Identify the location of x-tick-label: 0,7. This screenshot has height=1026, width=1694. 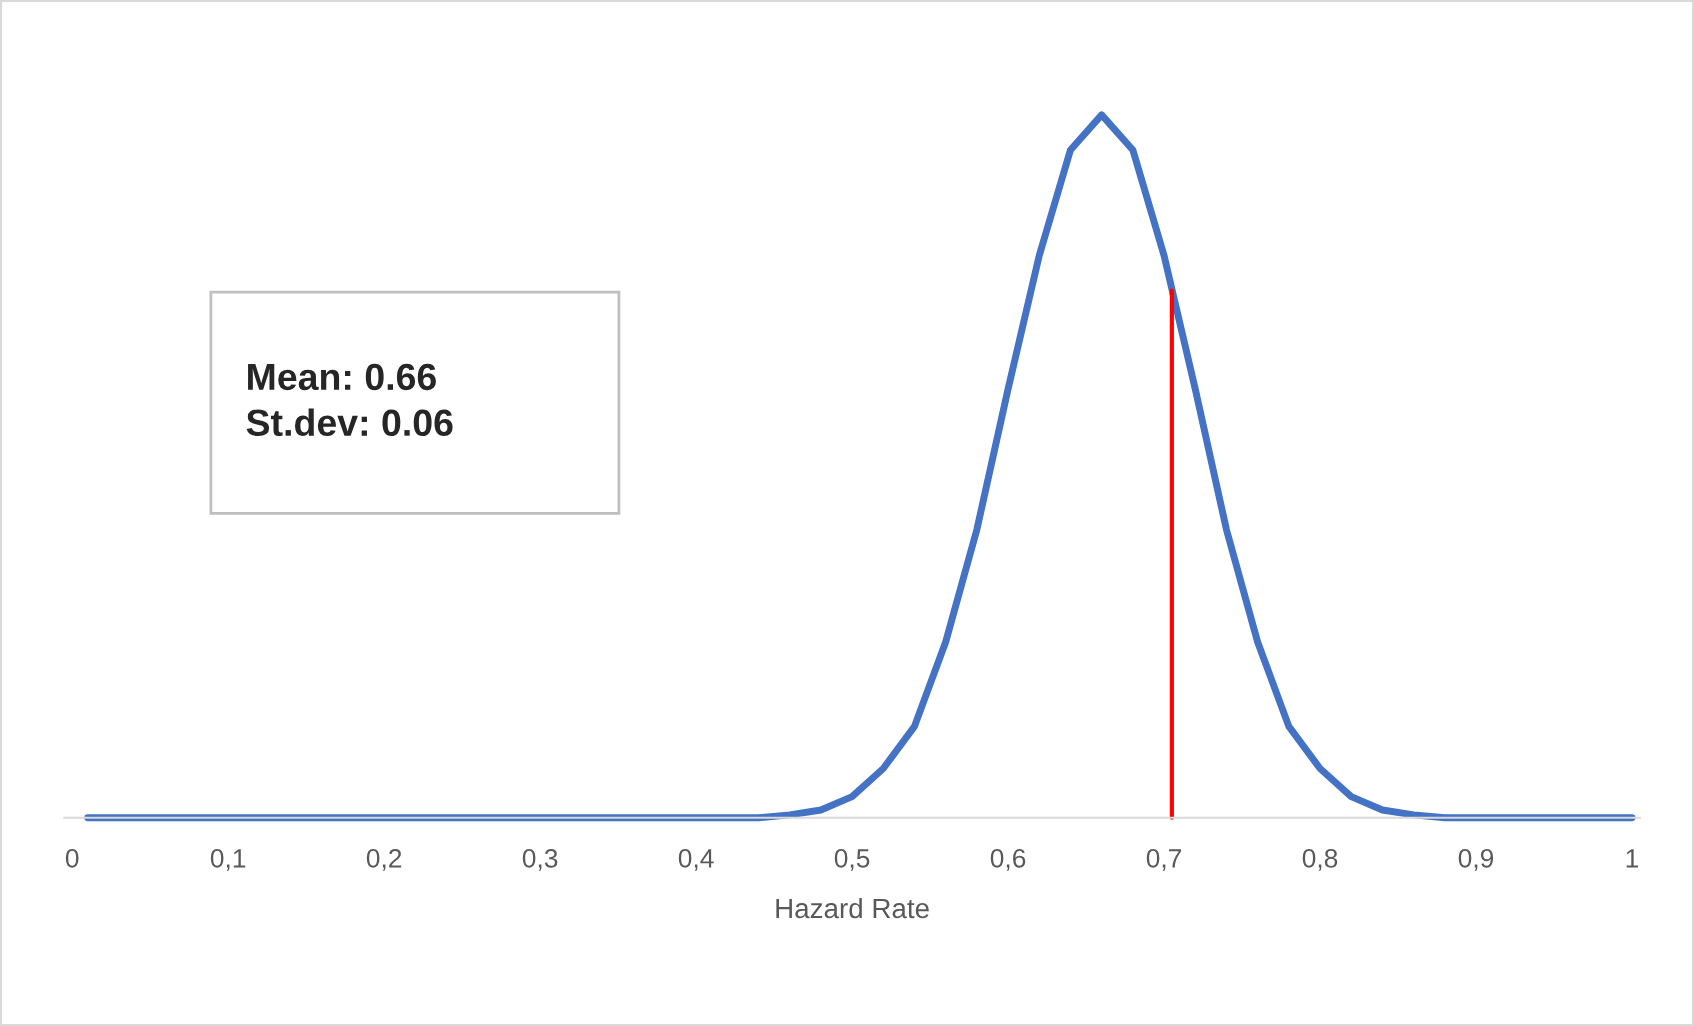
(1164, 859).